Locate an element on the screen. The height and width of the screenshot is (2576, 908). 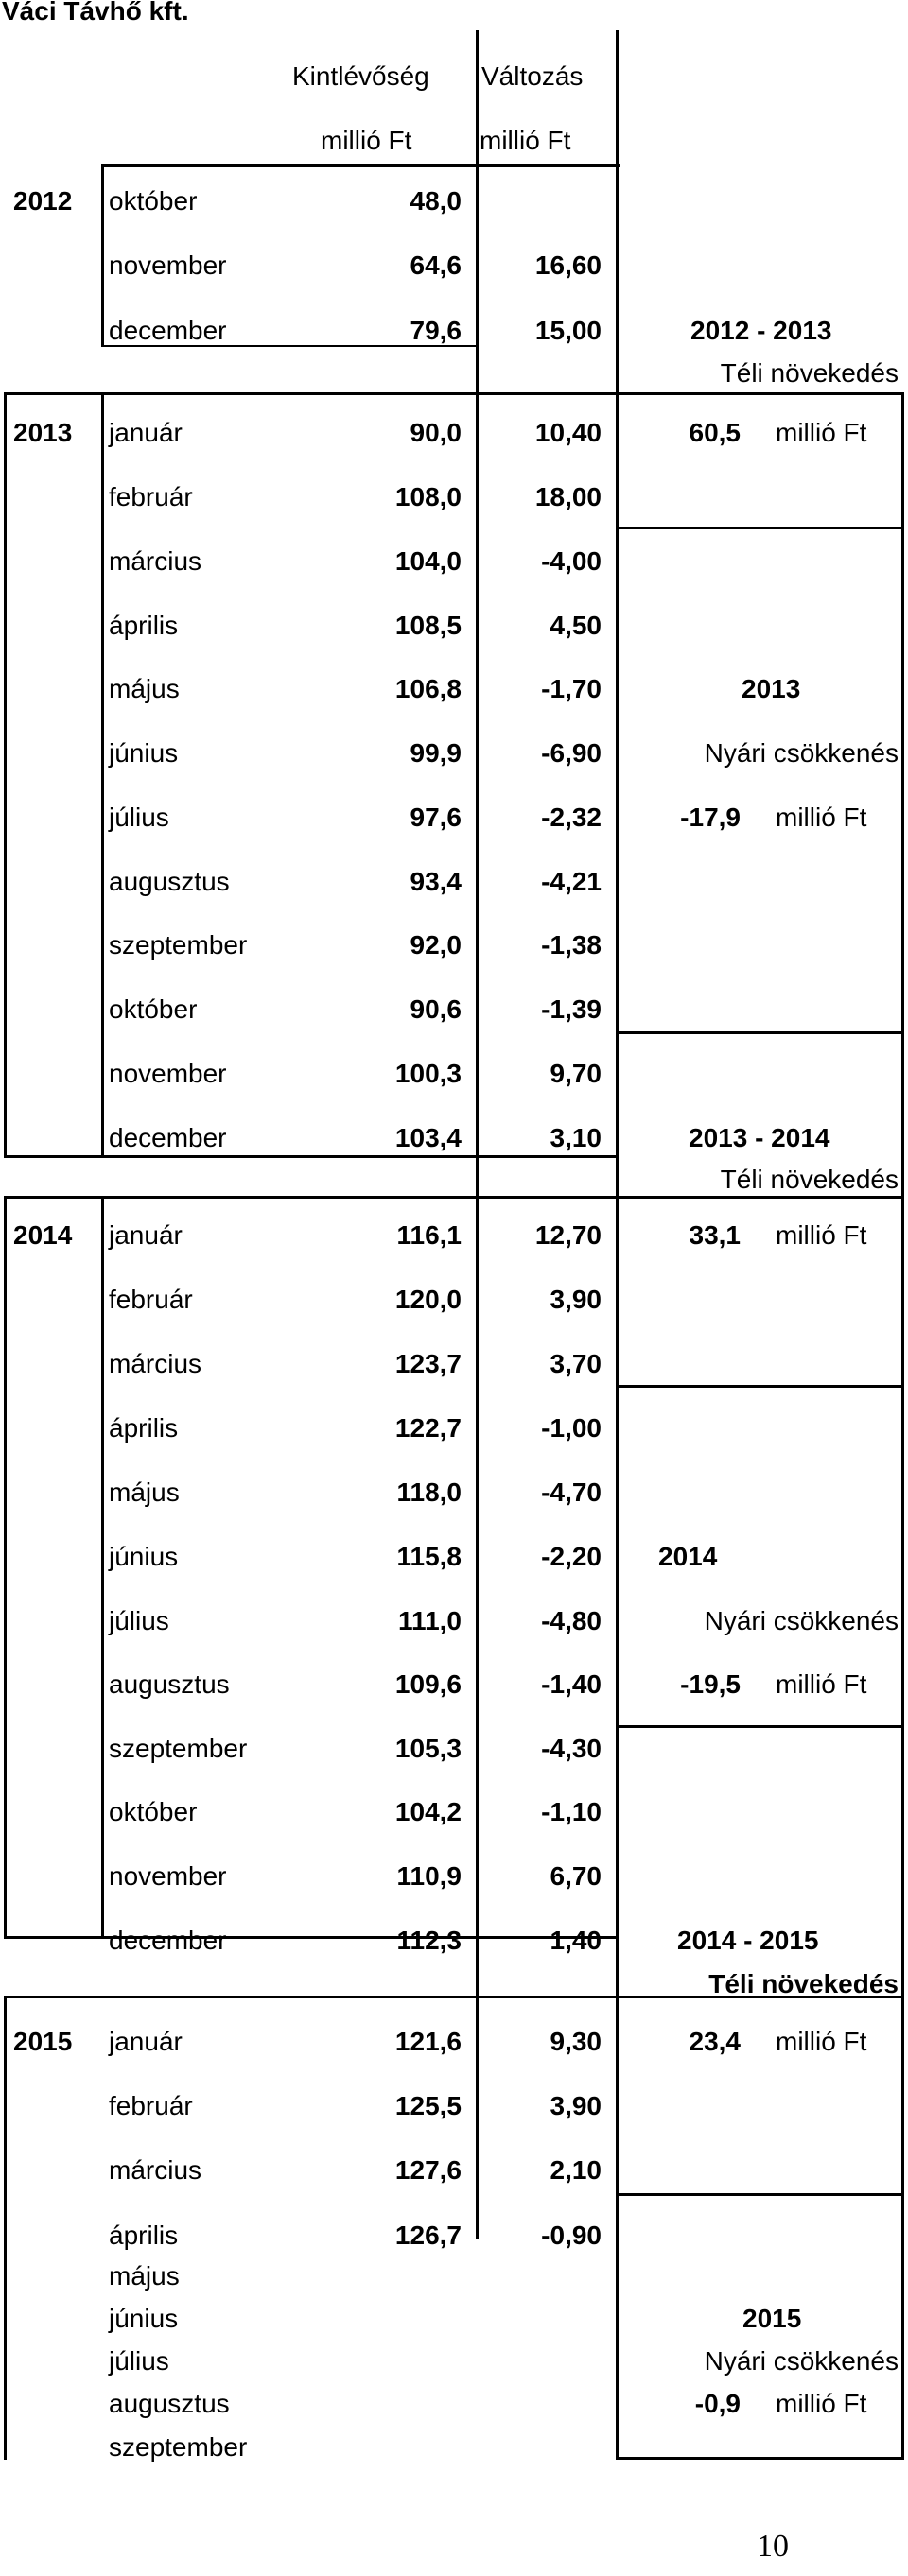
value-cell: 109,6 is located at coordinates (428, 1684).